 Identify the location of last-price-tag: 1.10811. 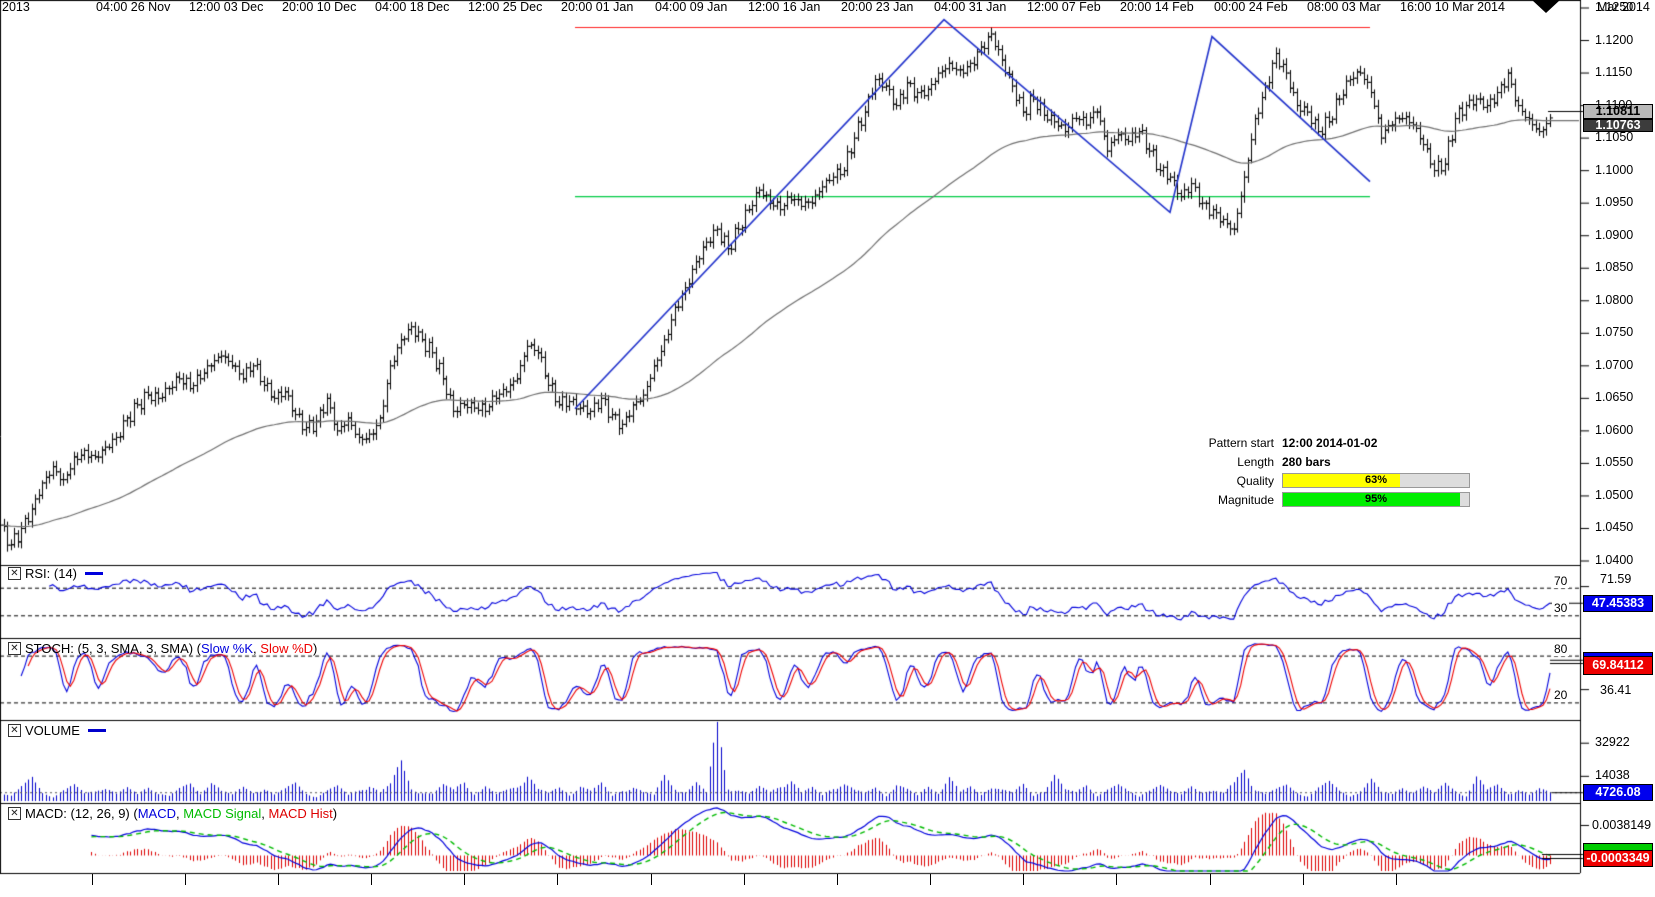
(1618, 111).